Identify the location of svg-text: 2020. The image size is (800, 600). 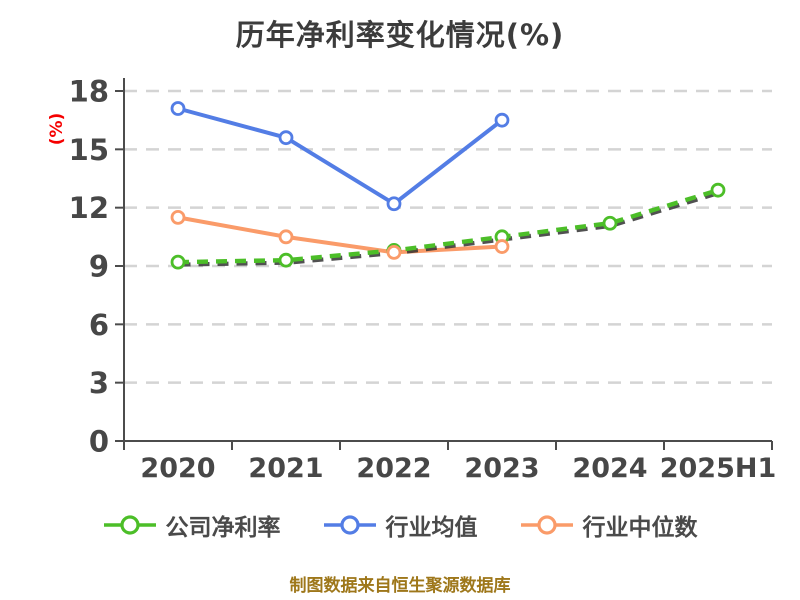
(177, 468).